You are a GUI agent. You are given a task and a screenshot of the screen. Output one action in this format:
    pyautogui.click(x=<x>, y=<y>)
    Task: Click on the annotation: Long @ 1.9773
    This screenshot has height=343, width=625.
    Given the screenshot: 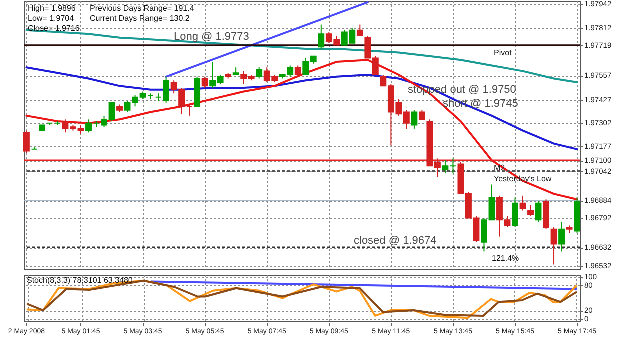 What is the action you would take?
    pyautogui.click(x=212, y=37)
    